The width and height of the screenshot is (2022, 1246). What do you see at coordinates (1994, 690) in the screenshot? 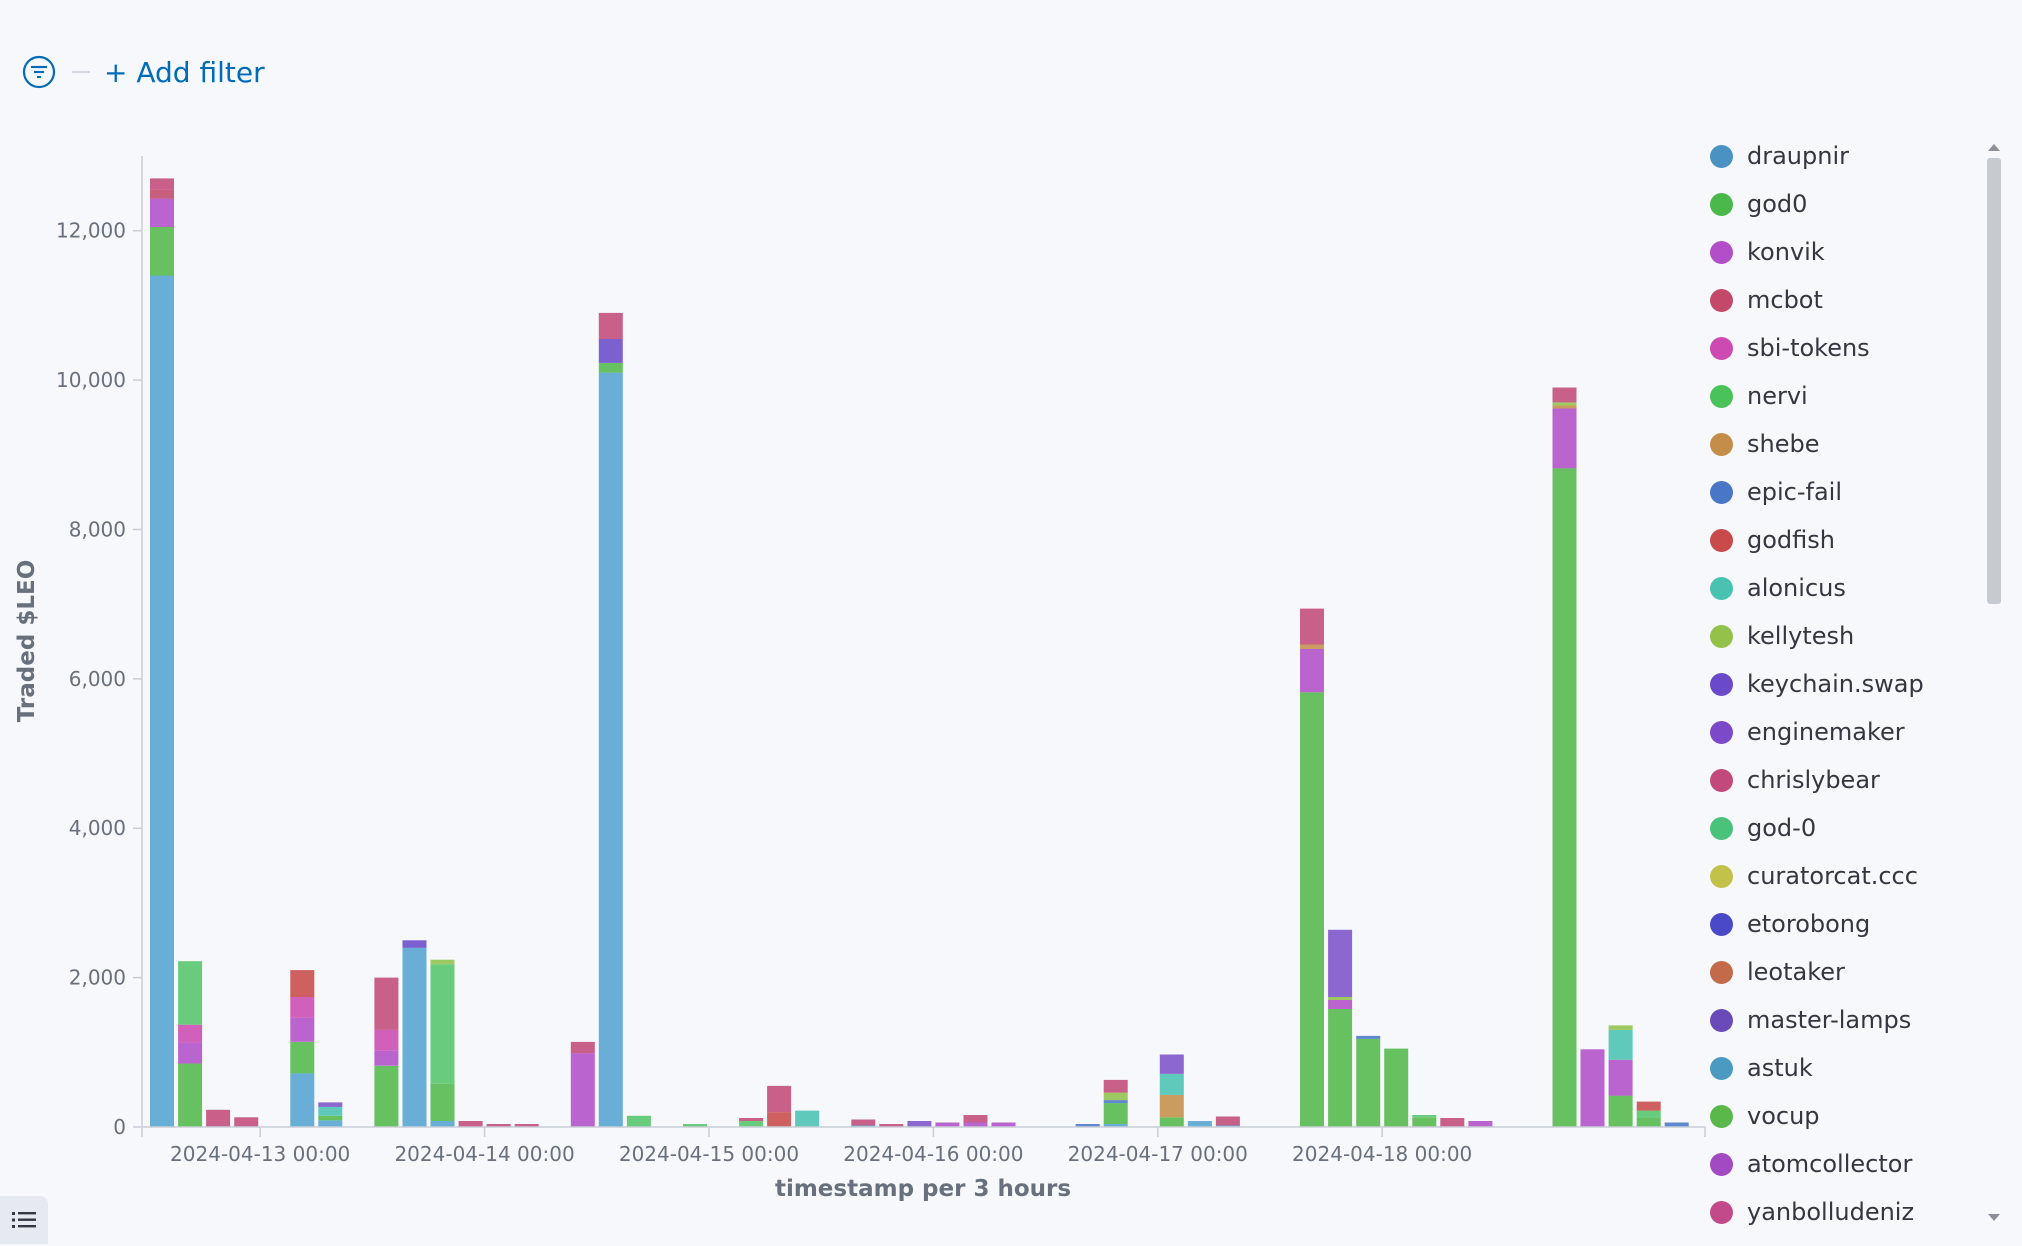
I see `legend-scrollbar` at bounding box center [1994, 690].